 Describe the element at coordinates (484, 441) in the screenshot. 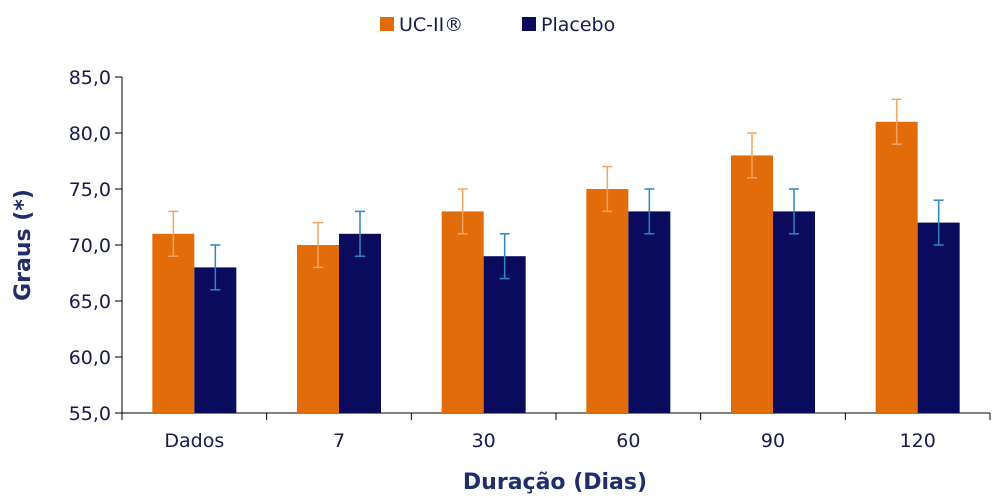

I see `x-tick-label: 30` at that location.